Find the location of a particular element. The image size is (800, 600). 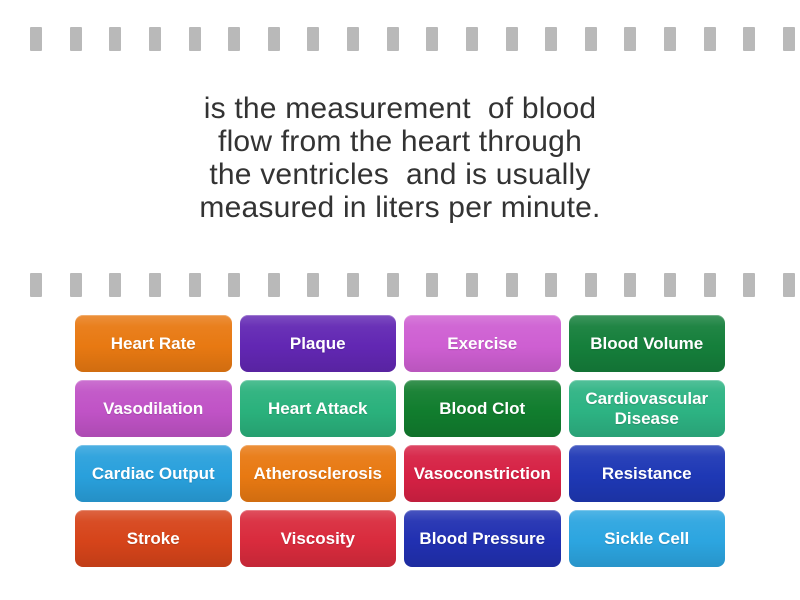

answer-tile: Sickle Cell is located at coordinates (646, 538).